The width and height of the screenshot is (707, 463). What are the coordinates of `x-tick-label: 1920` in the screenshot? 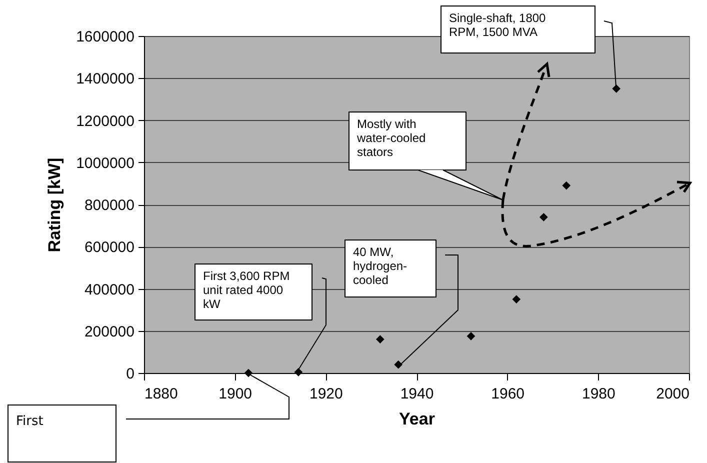 It's located at (326, 394).